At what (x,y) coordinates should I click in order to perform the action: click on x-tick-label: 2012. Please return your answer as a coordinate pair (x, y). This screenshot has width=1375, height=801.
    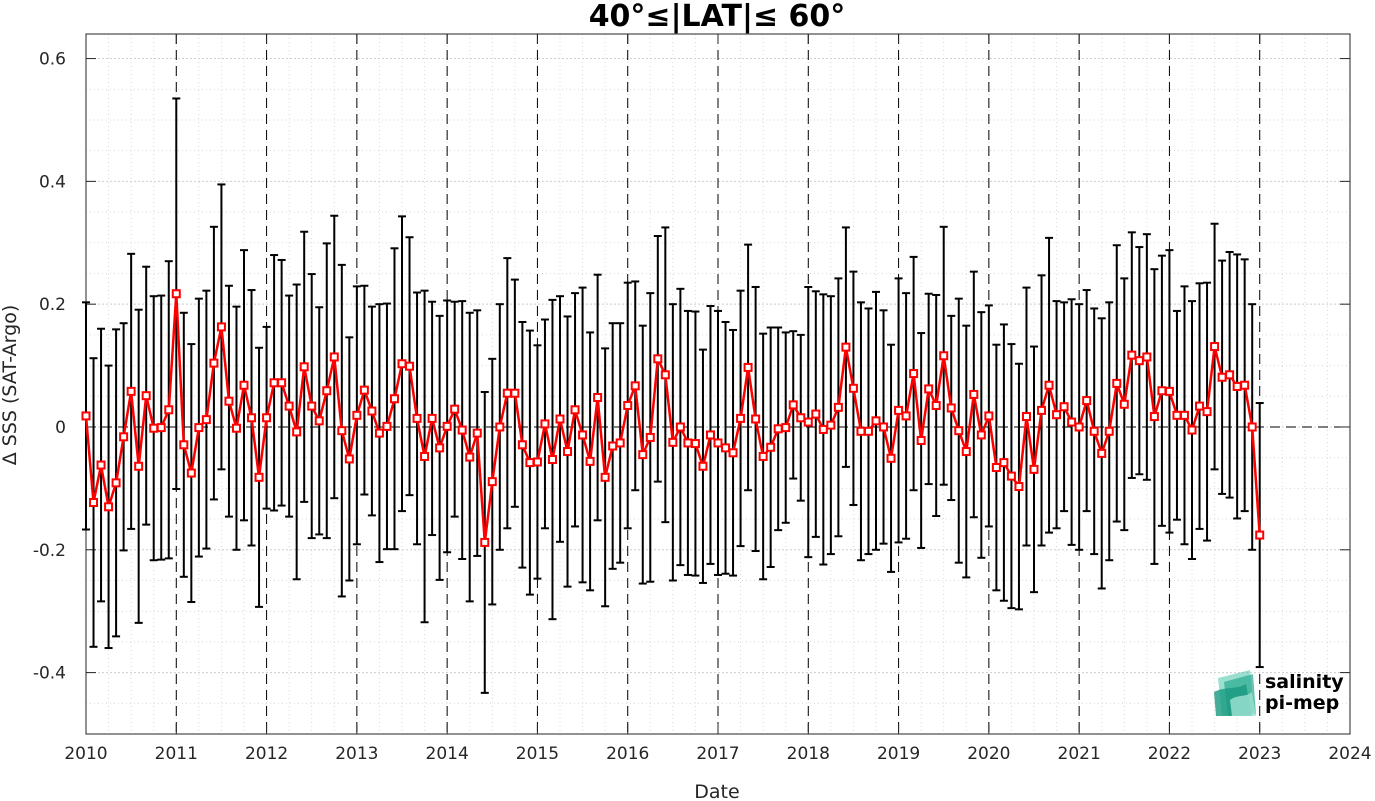
    Looking at the image, I should click on (266, 754).